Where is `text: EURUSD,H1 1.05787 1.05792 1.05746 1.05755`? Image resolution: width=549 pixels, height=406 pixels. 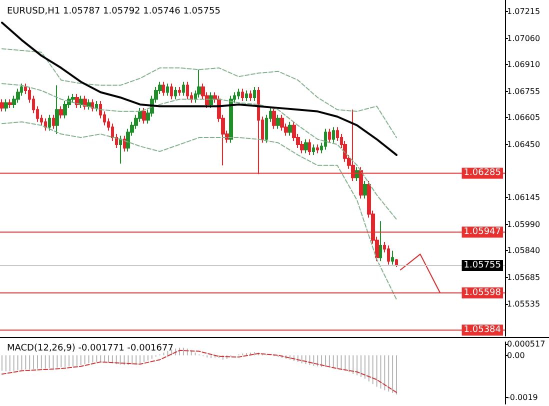 text: EURUSD,H1 1.05787 1.05792 1.05746 1.05755 is located at coordinates (113, 11).